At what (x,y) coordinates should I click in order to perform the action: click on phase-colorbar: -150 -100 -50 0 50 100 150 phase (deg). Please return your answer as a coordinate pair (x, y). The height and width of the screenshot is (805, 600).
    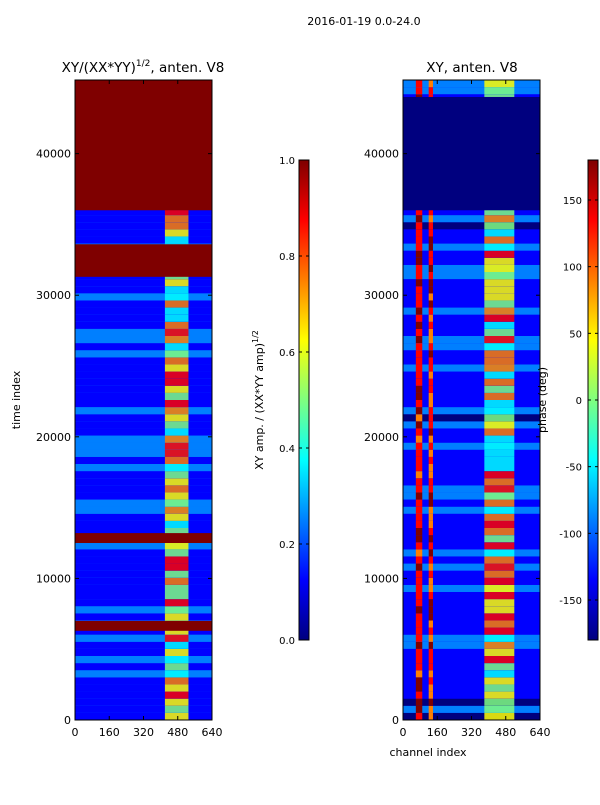
    Looking at the image, I should click on (567, 400).